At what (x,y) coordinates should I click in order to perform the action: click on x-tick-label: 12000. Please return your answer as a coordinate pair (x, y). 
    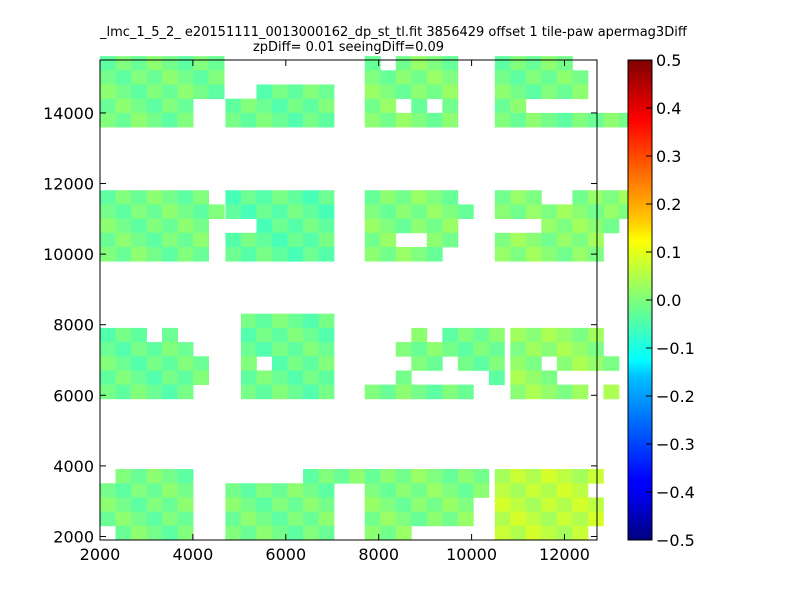
    Looking at the image, I should click on (564, 554).